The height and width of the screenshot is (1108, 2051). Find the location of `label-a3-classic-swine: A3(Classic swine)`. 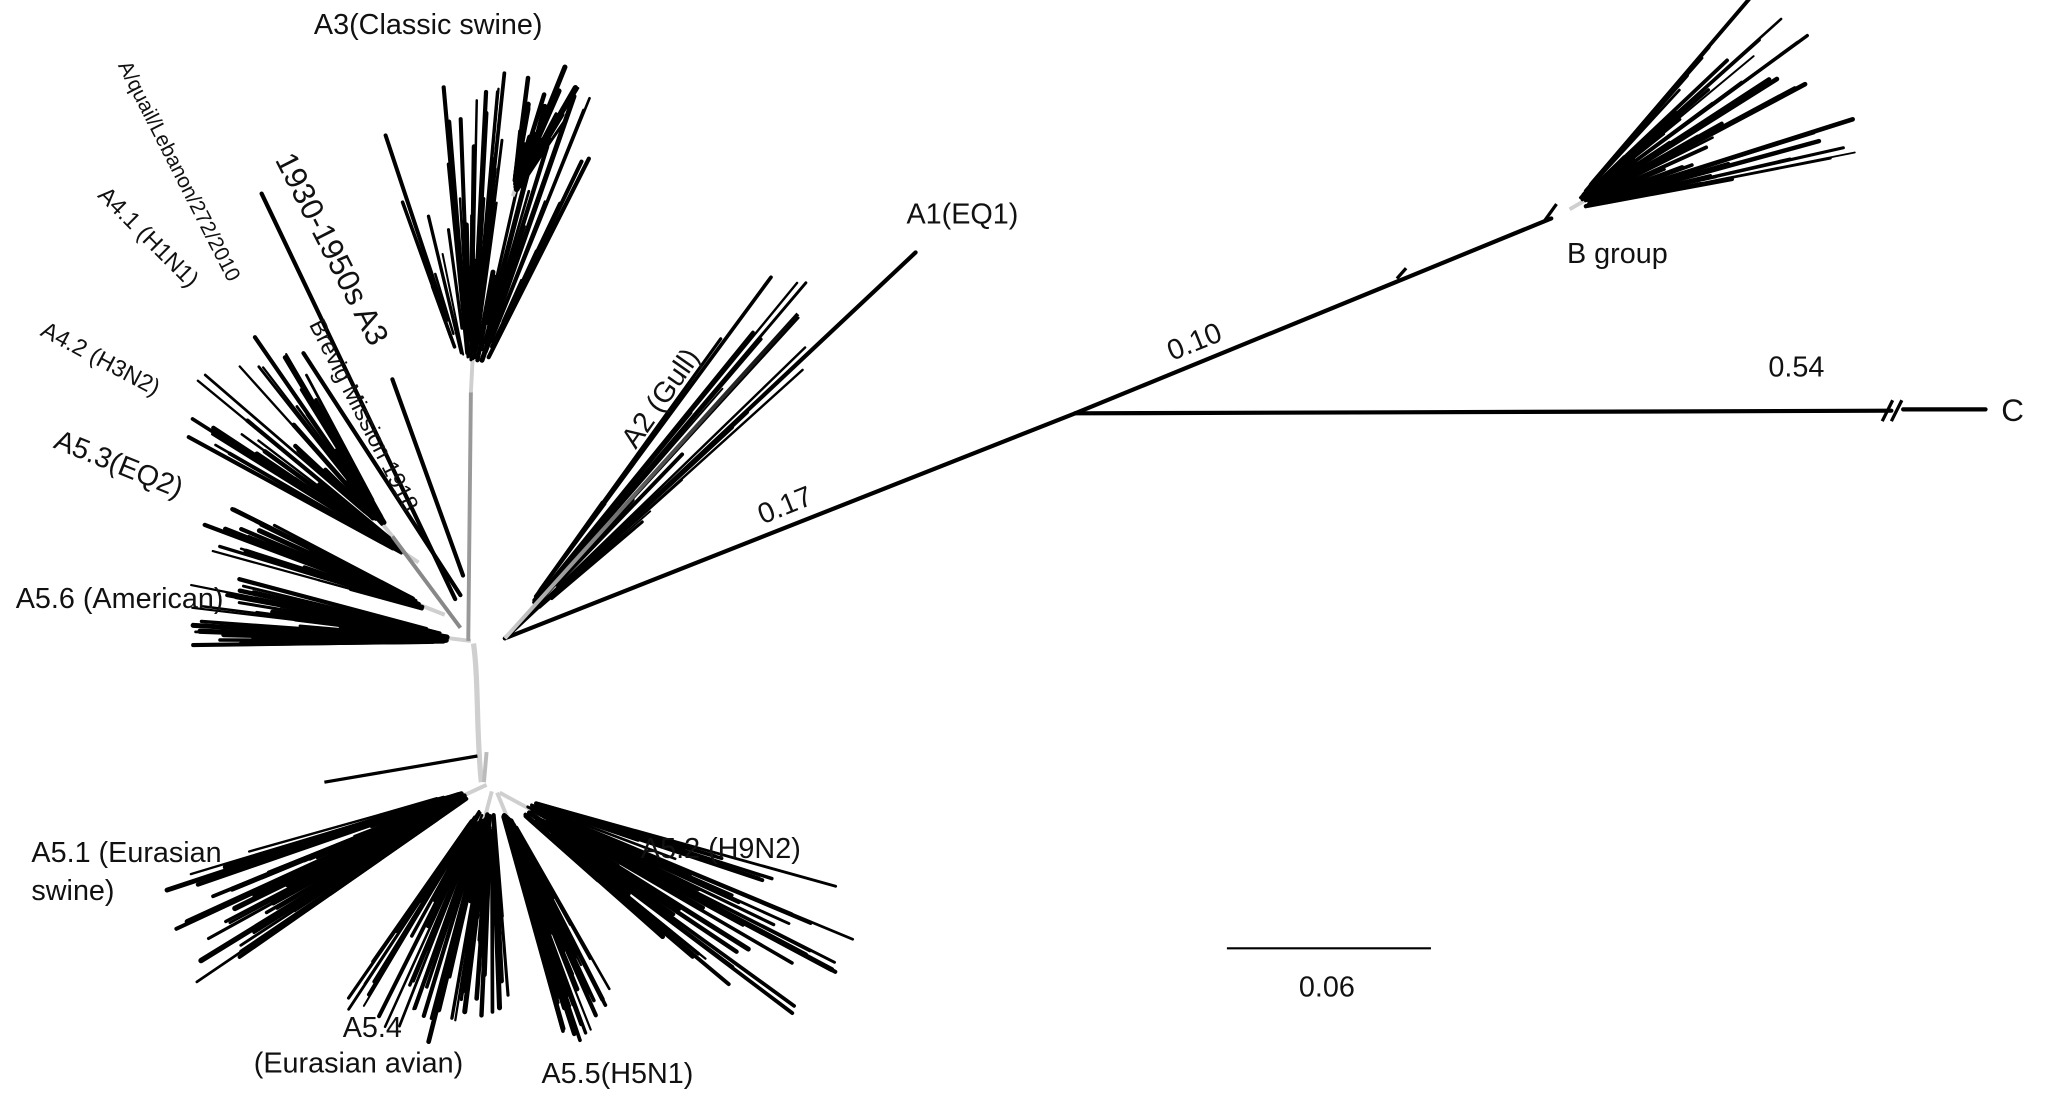

label-a3-classic-swine: A3(Classic swine) is located at coordinates (428, 25).